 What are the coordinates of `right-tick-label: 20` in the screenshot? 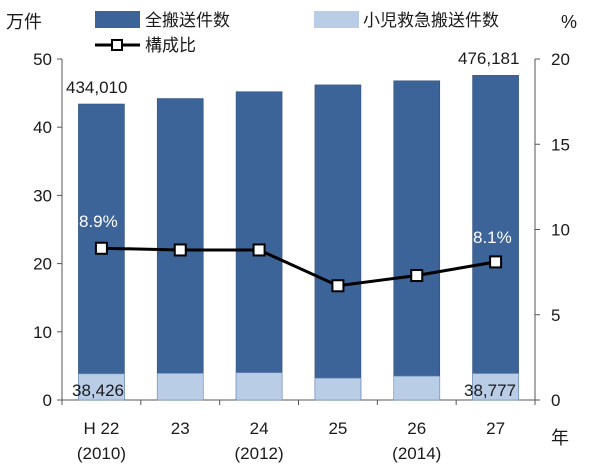 It's located at (560, 59).